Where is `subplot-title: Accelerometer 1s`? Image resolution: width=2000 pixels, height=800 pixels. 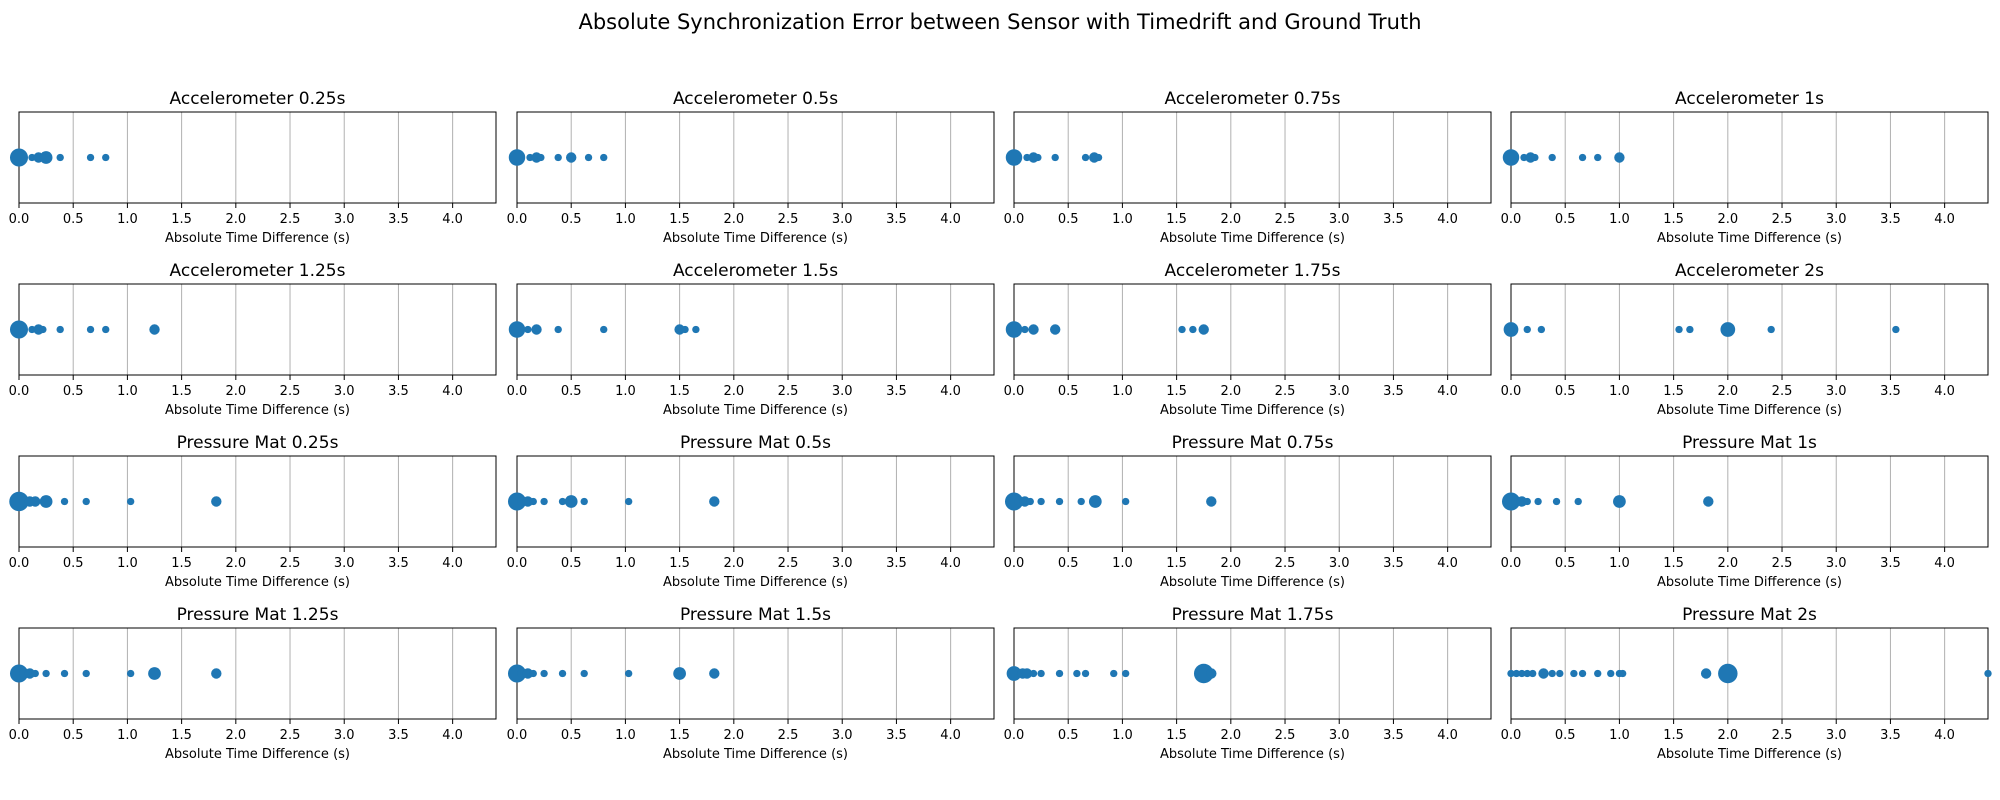
subplot-title: Accelerometer 1s is located at coordinates (1749, 99).